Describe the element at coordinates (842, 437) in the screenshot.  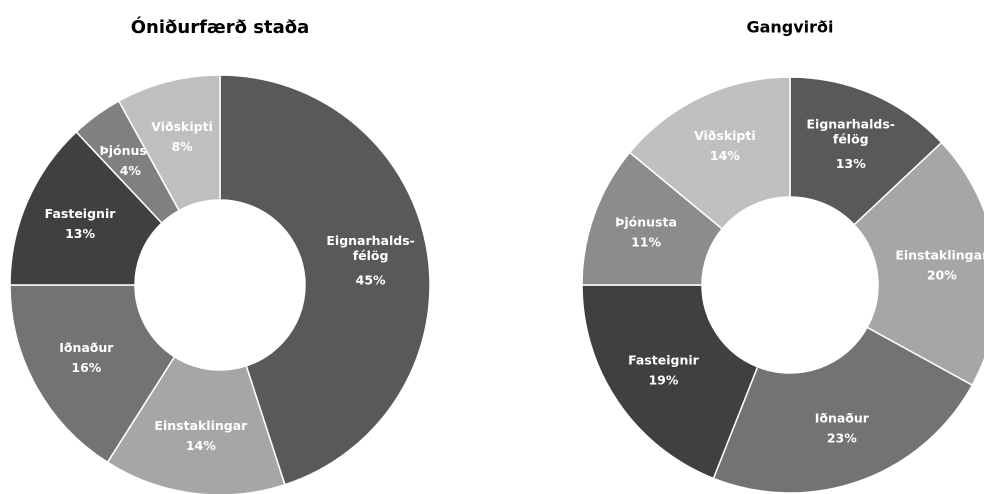
I see `slice-value-label: 23%` at that location.